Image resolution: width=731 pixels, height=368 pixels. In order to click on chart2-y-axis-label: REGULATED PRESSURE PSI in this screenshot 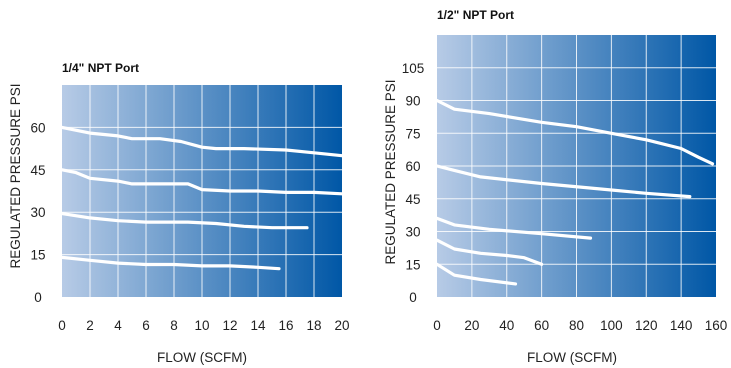, I will do `click(390, 171)`.